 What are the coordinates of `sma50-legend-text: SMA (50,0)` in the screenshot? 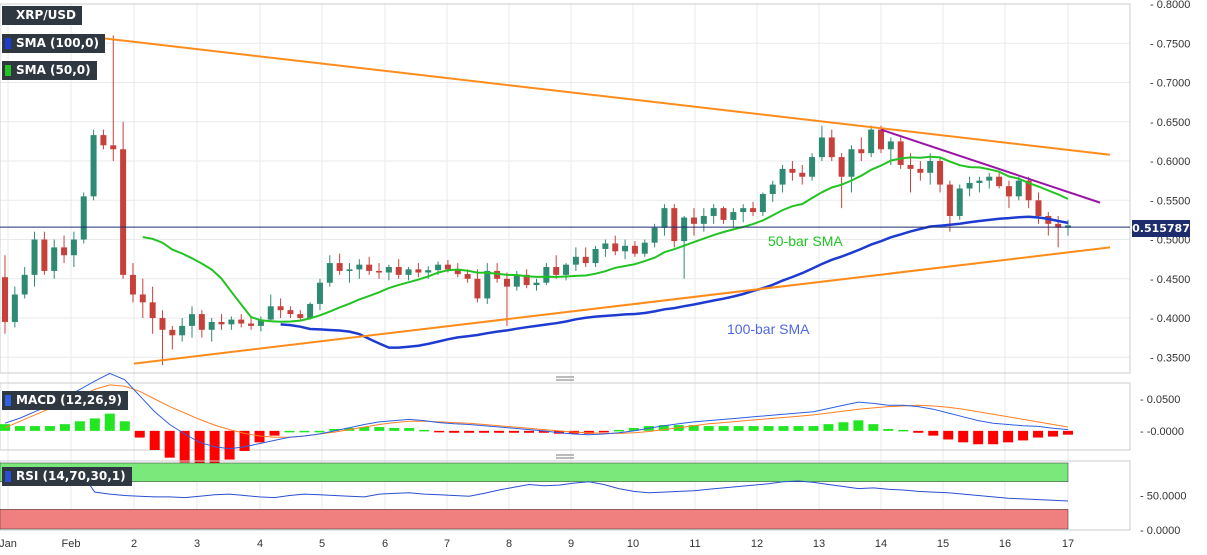 It's located at (53, 70).